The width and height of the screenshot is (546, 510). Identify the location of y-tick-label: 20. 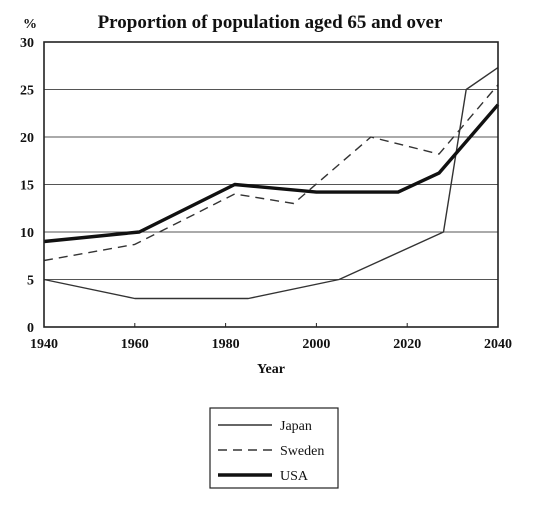
(27, 138).